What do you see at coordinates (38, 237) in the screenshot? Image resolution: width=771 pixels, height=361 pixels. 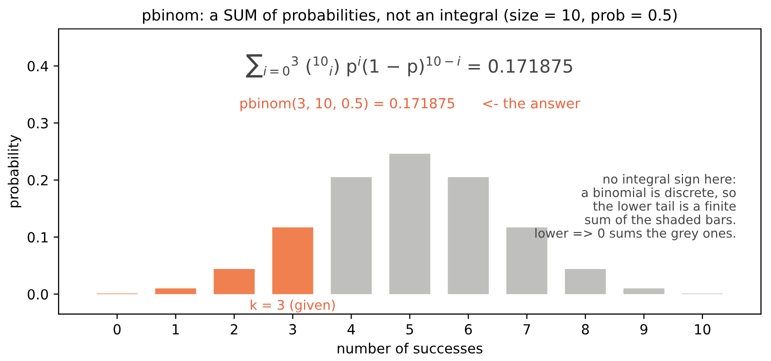 I see `y-tick-label: 0.1` at bounding box center [38, 237].